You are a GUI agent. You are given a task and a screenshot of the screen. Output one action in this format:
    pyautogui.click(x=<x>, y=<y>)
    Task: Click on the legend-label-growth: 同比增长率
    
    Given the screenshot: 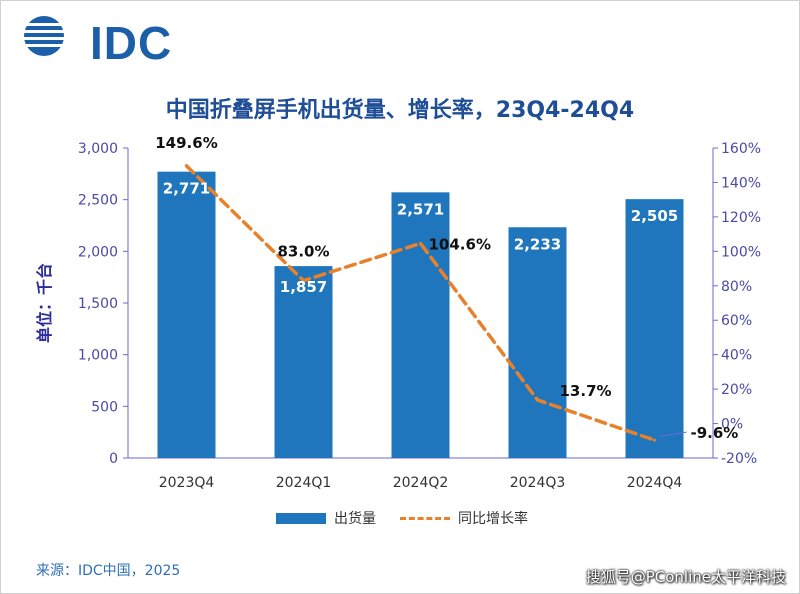 What is the action you would take?
    pyautogui.click(x=493, y=519)
    